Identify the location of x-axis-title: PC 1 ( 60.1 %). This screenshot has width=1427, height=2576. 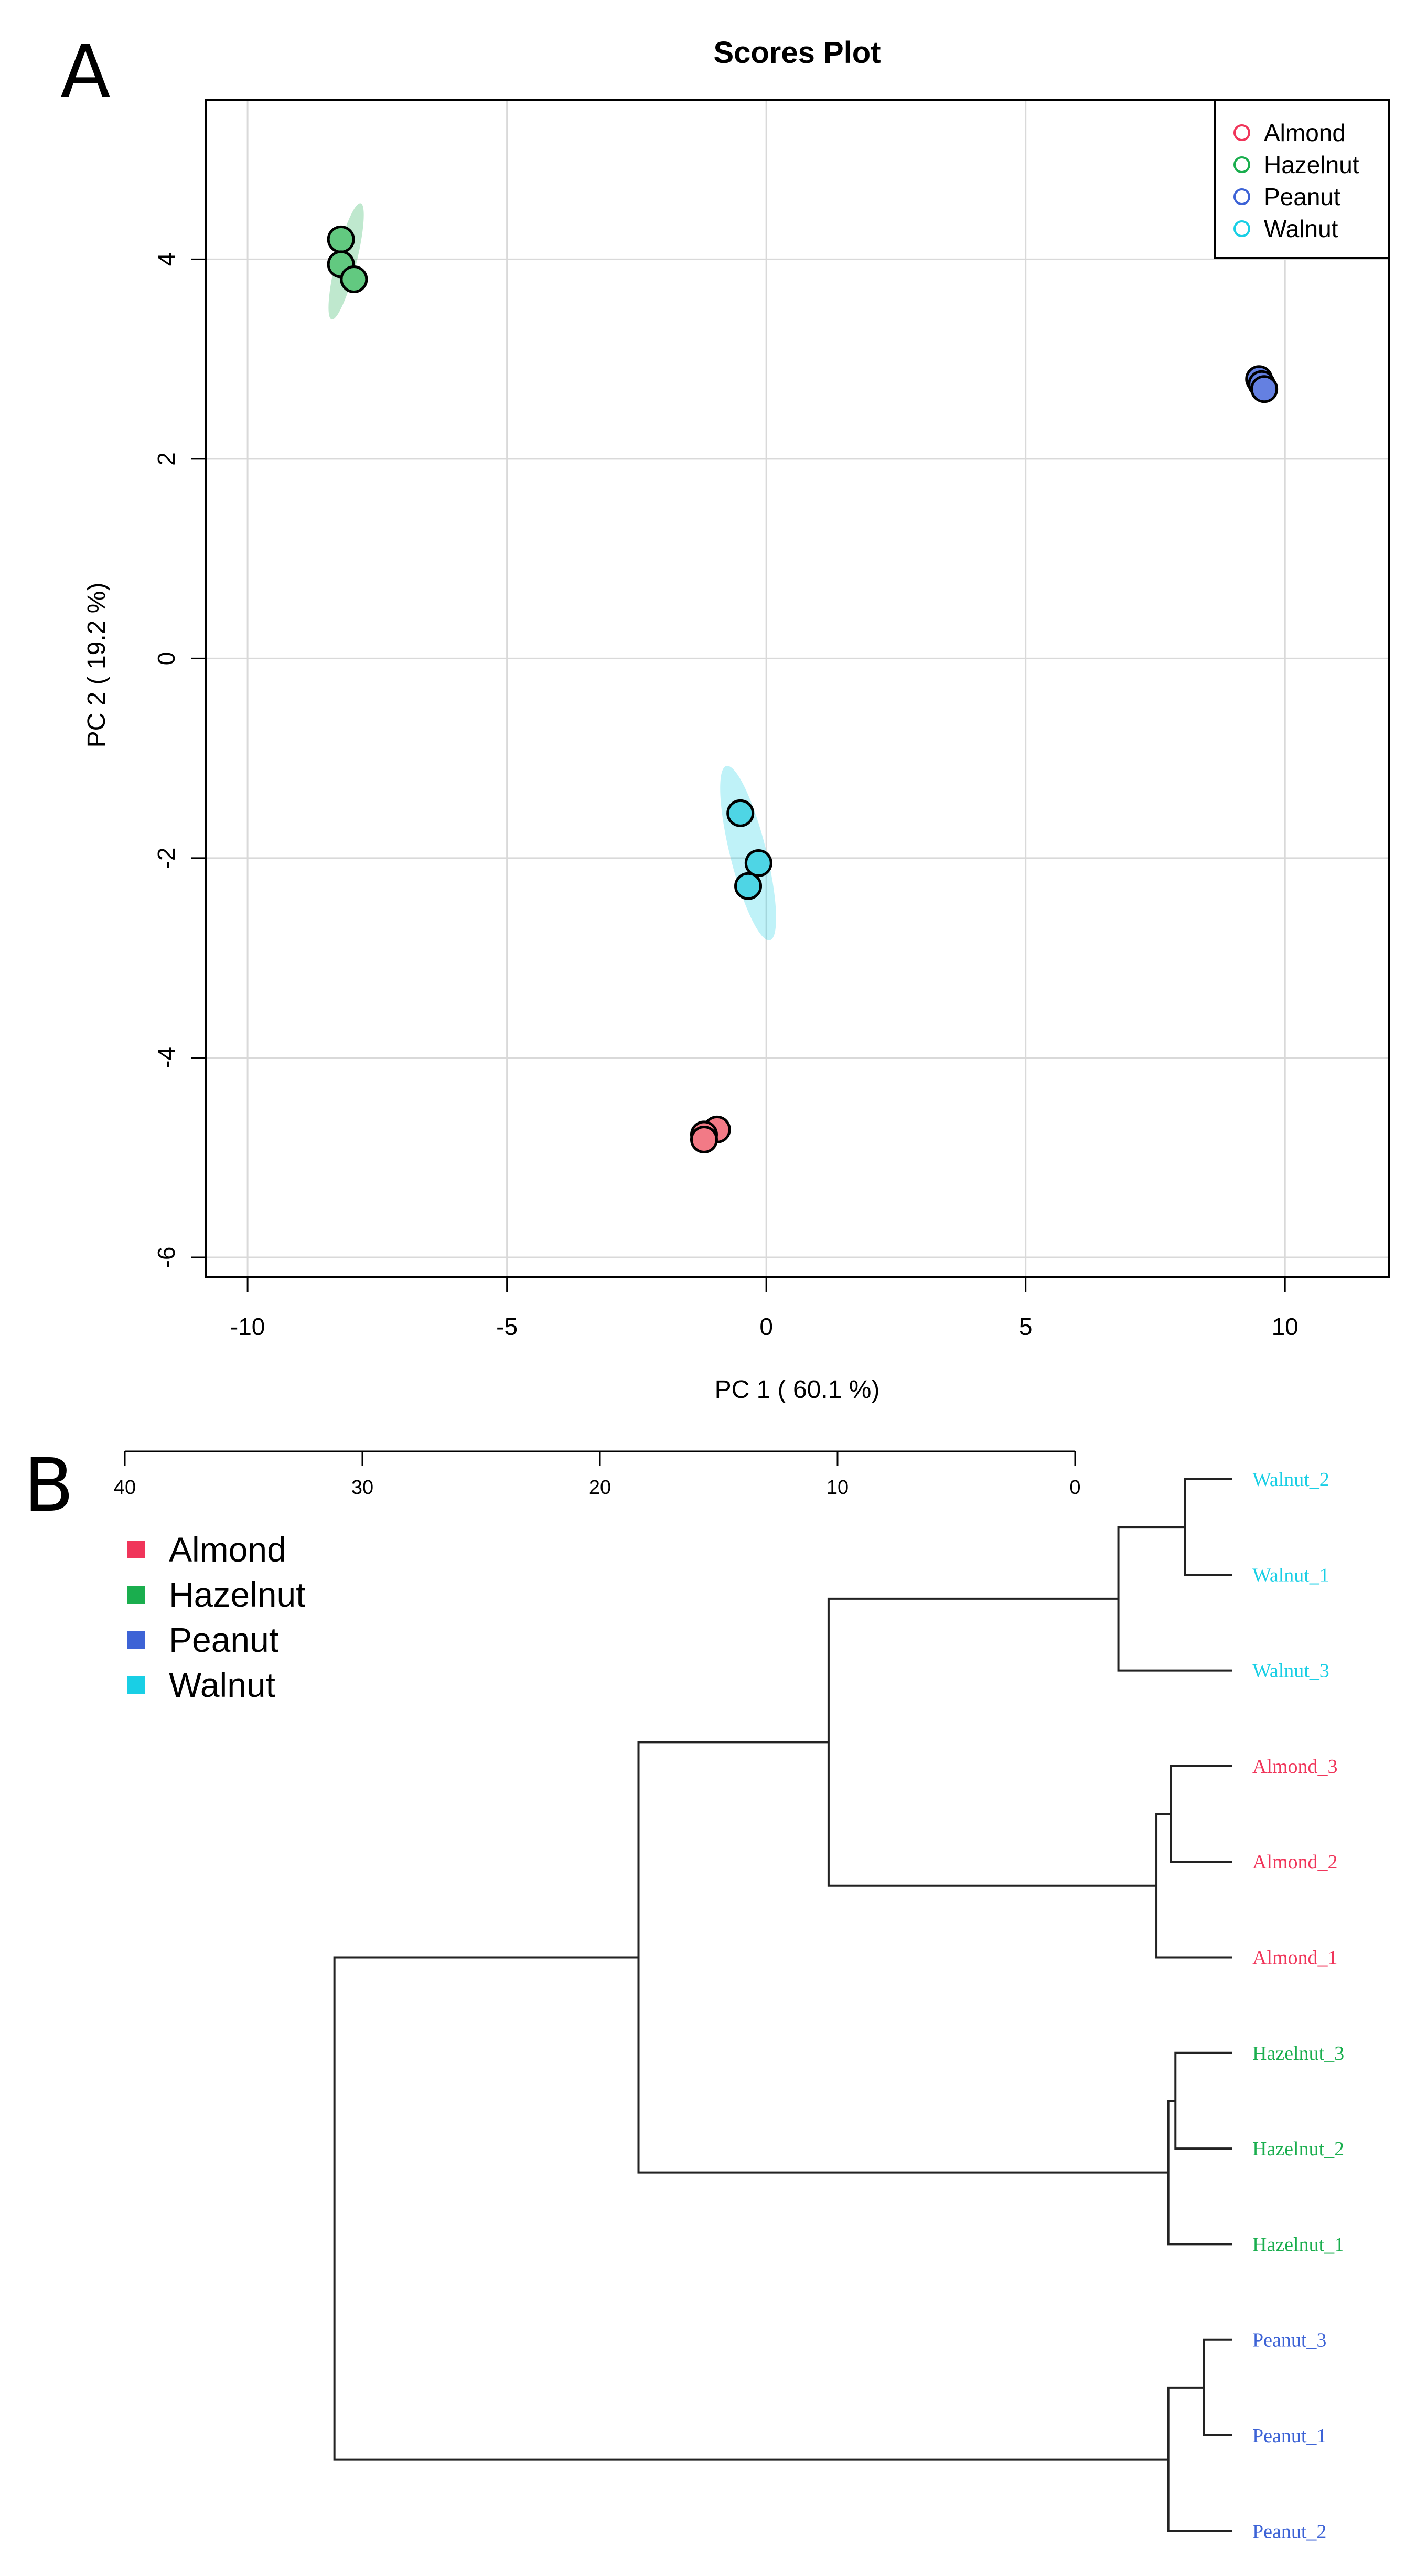
(797, 1390).